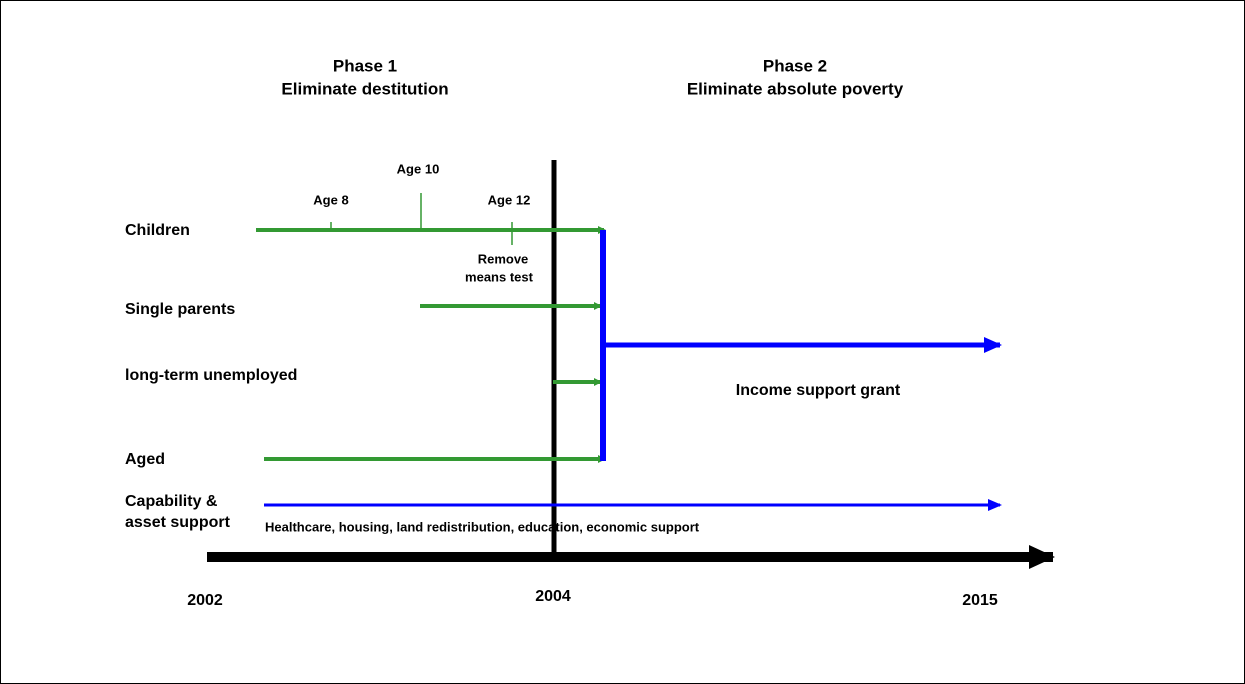  I want to click on age-label: Age 10, so click(418, 168).